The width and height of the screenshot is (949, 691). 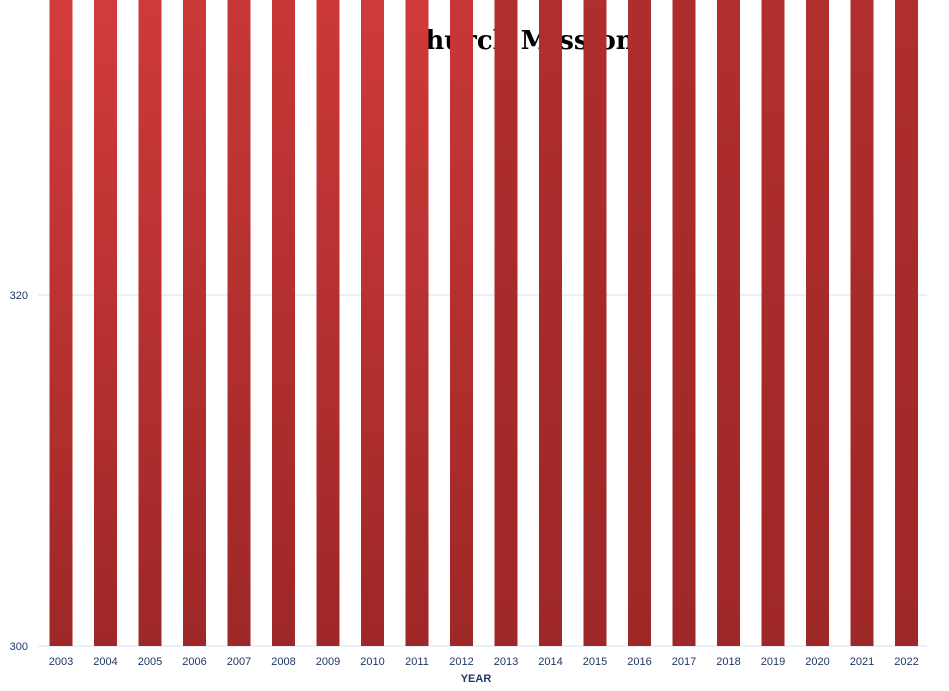 I want to click on x-tick-label: 2020, so click(x=817, y=662).